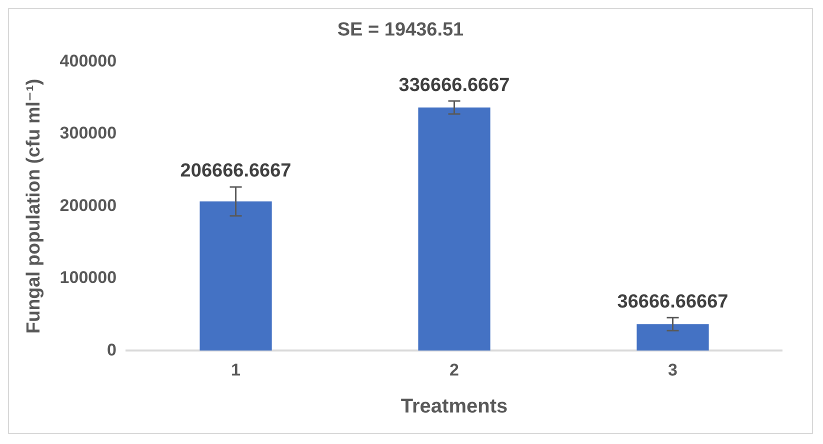 The image size is (823, 444). I want to click on y-tick-label: 300000, so click(88, 133).